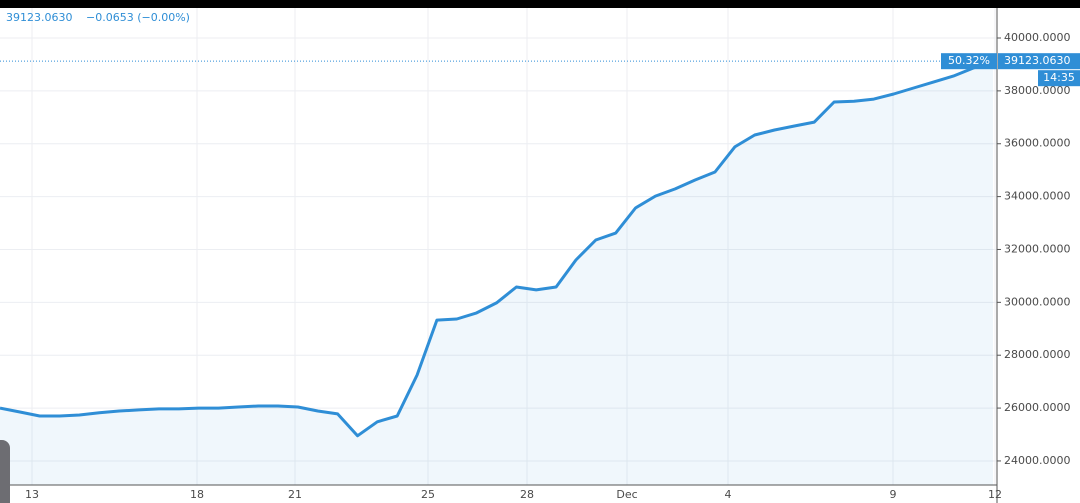  I want to click on overlay-handle, so click(5, 471).